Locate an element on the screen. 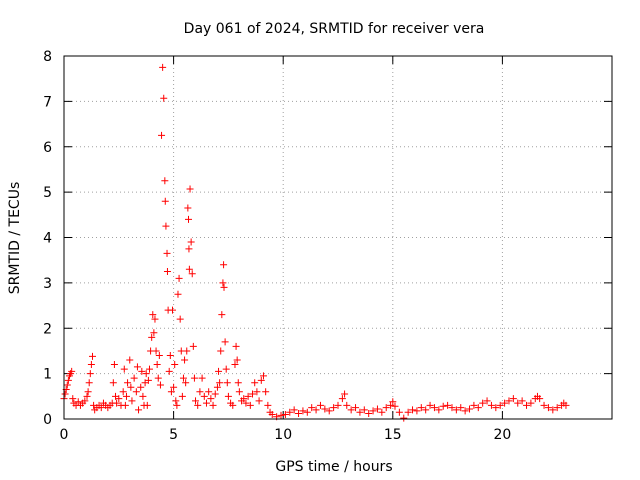  x-tick-label: 20 is located at coordinates (502, 435).